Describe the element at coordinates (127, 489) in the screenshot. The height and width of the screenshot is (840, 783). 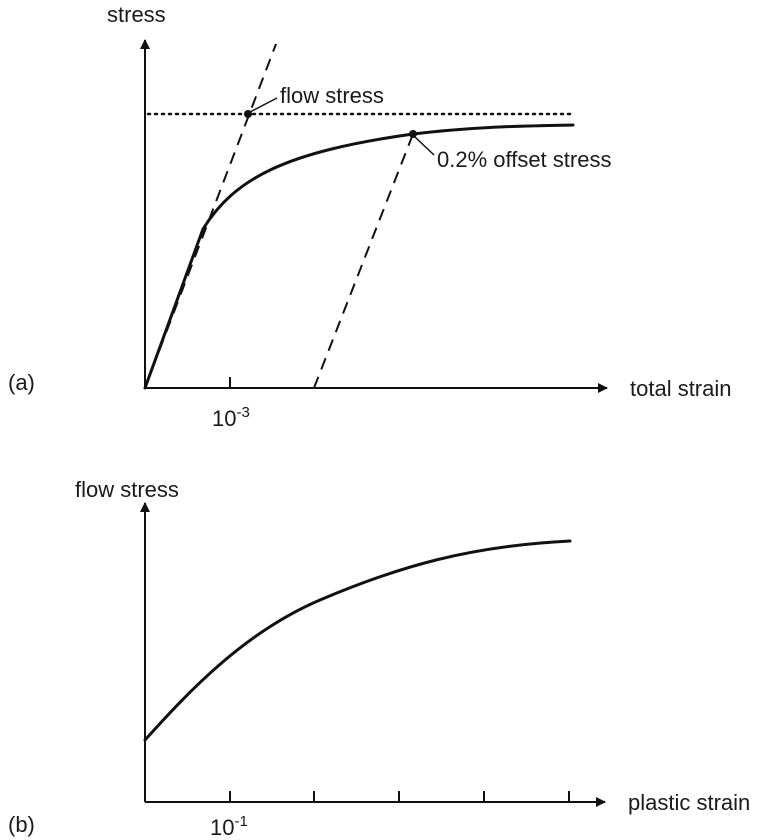
I see `panel-b-y-axis-label: flow stress` at that location.